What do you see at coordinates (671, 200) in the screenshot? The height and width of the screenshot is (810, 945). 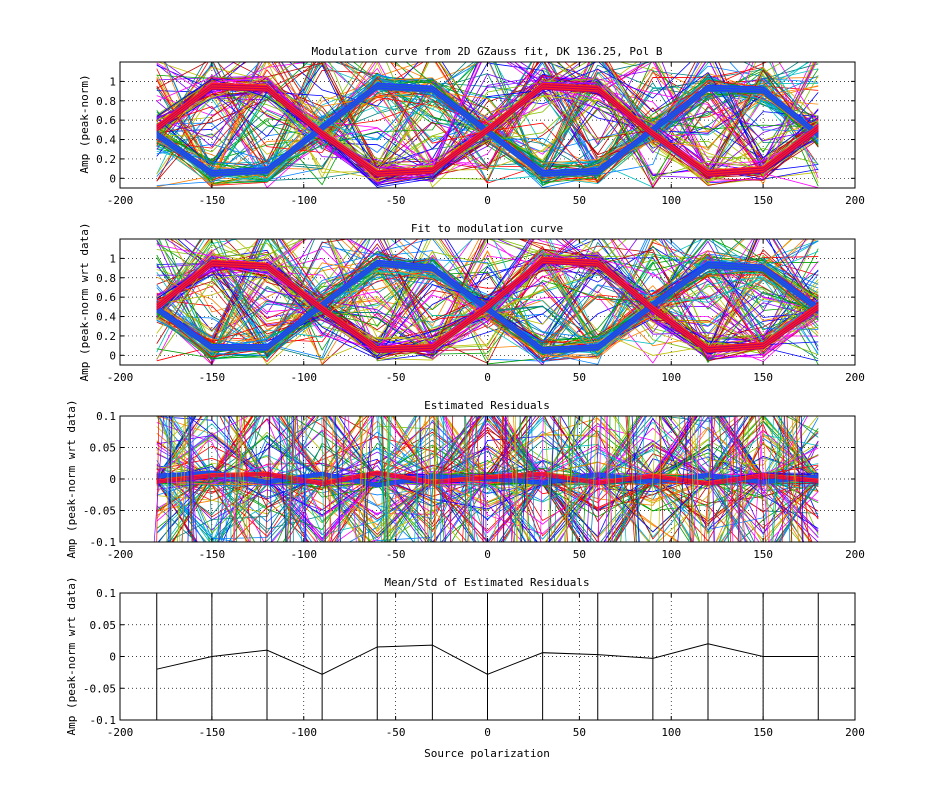 I see `x-tick-label: 100` at bounding box center [671, 200].